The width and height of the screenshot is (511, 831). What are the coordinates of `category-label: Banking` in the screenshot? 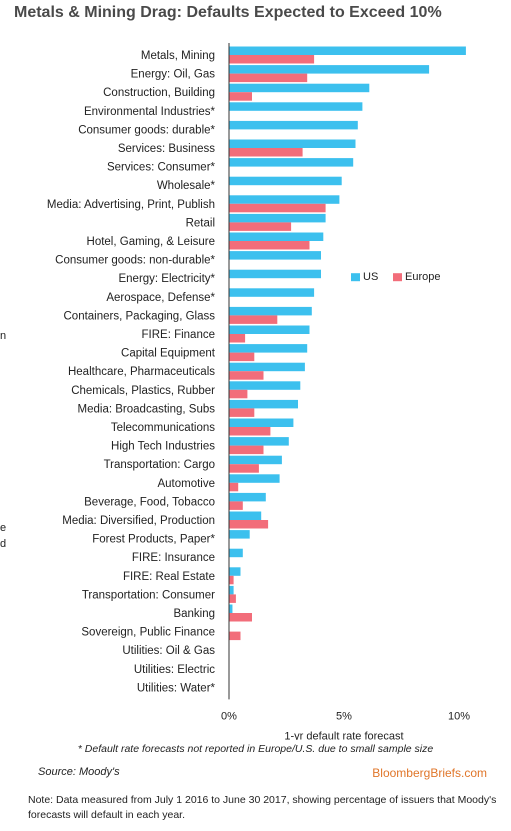 It's located at (194, 614).